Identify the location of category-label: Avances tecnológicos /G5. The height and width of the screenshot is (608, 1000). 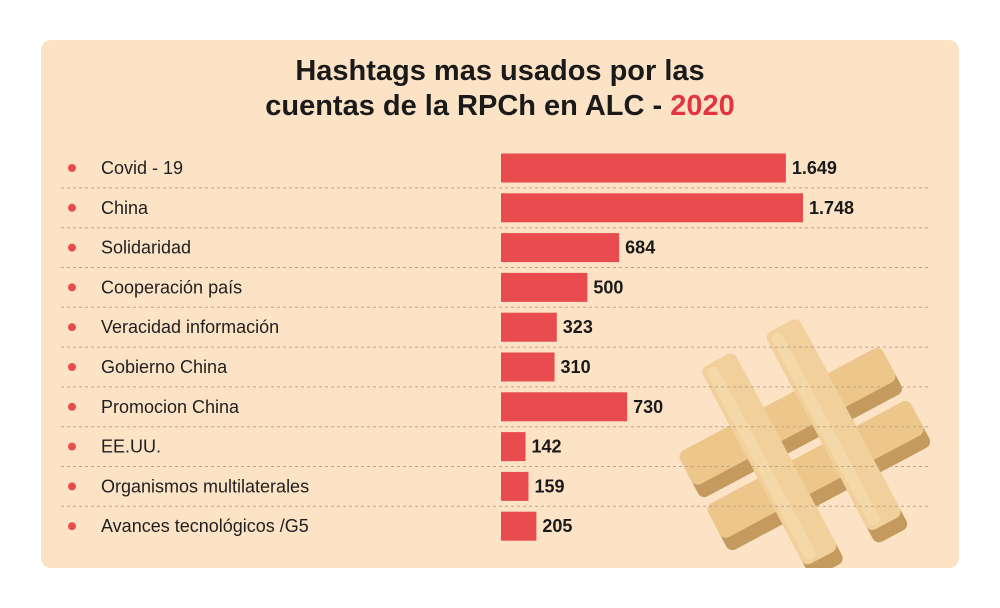
(205, 526).